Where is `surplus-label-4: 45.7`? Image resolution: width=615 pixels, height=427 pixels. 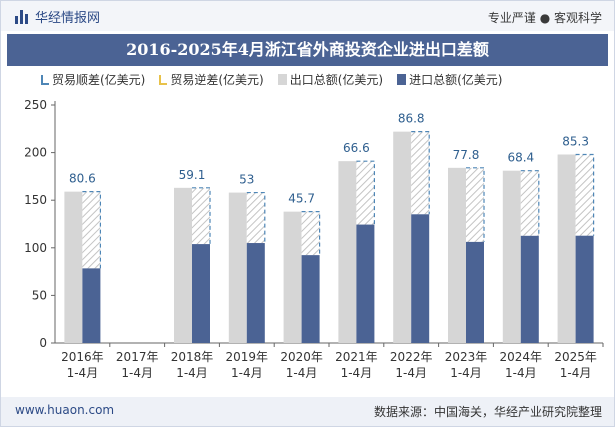 surplus-label-4: 45.7 is located at coordinates (301, 199).